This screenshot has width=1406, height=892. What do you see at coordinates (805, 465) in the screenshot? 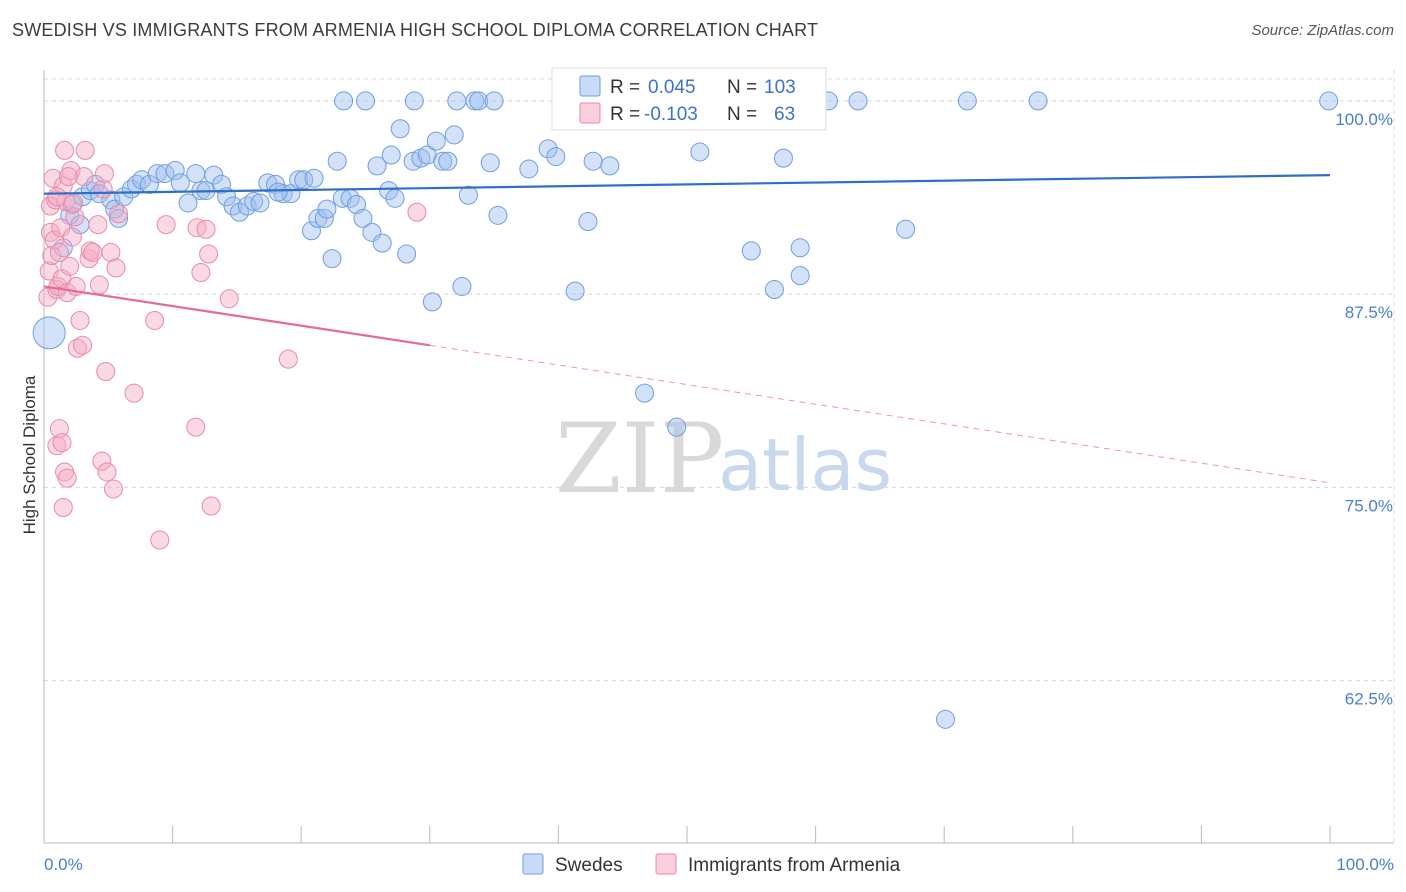
I see `watermark-atlas: atlas` at bounding box center [805, 465].